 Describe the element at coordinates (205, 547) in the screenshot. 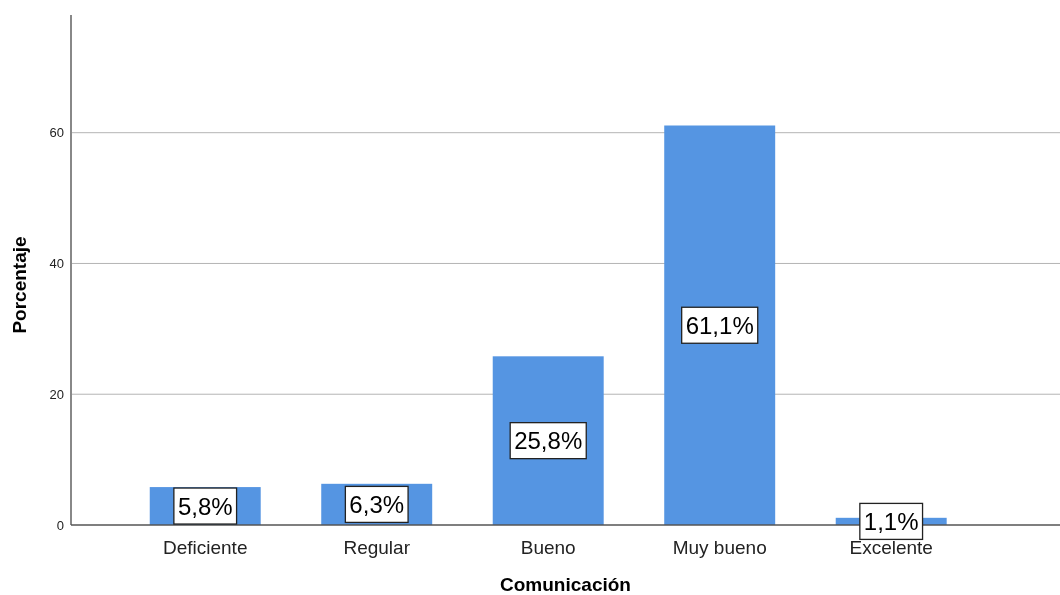

I see `x-tick-label: Deficiente` at that location.